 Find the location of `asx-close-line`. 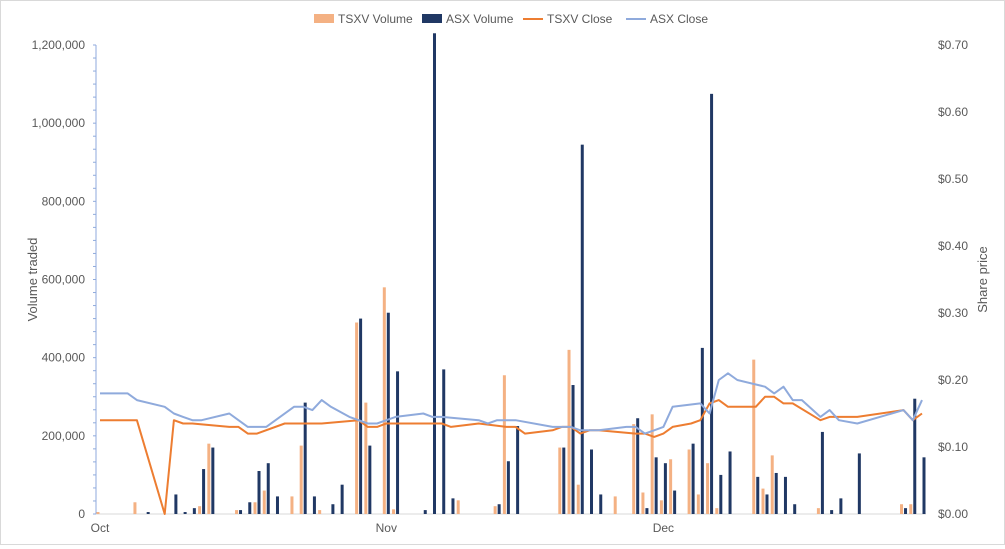

asx-close-line is located at coordinates (511, 403).